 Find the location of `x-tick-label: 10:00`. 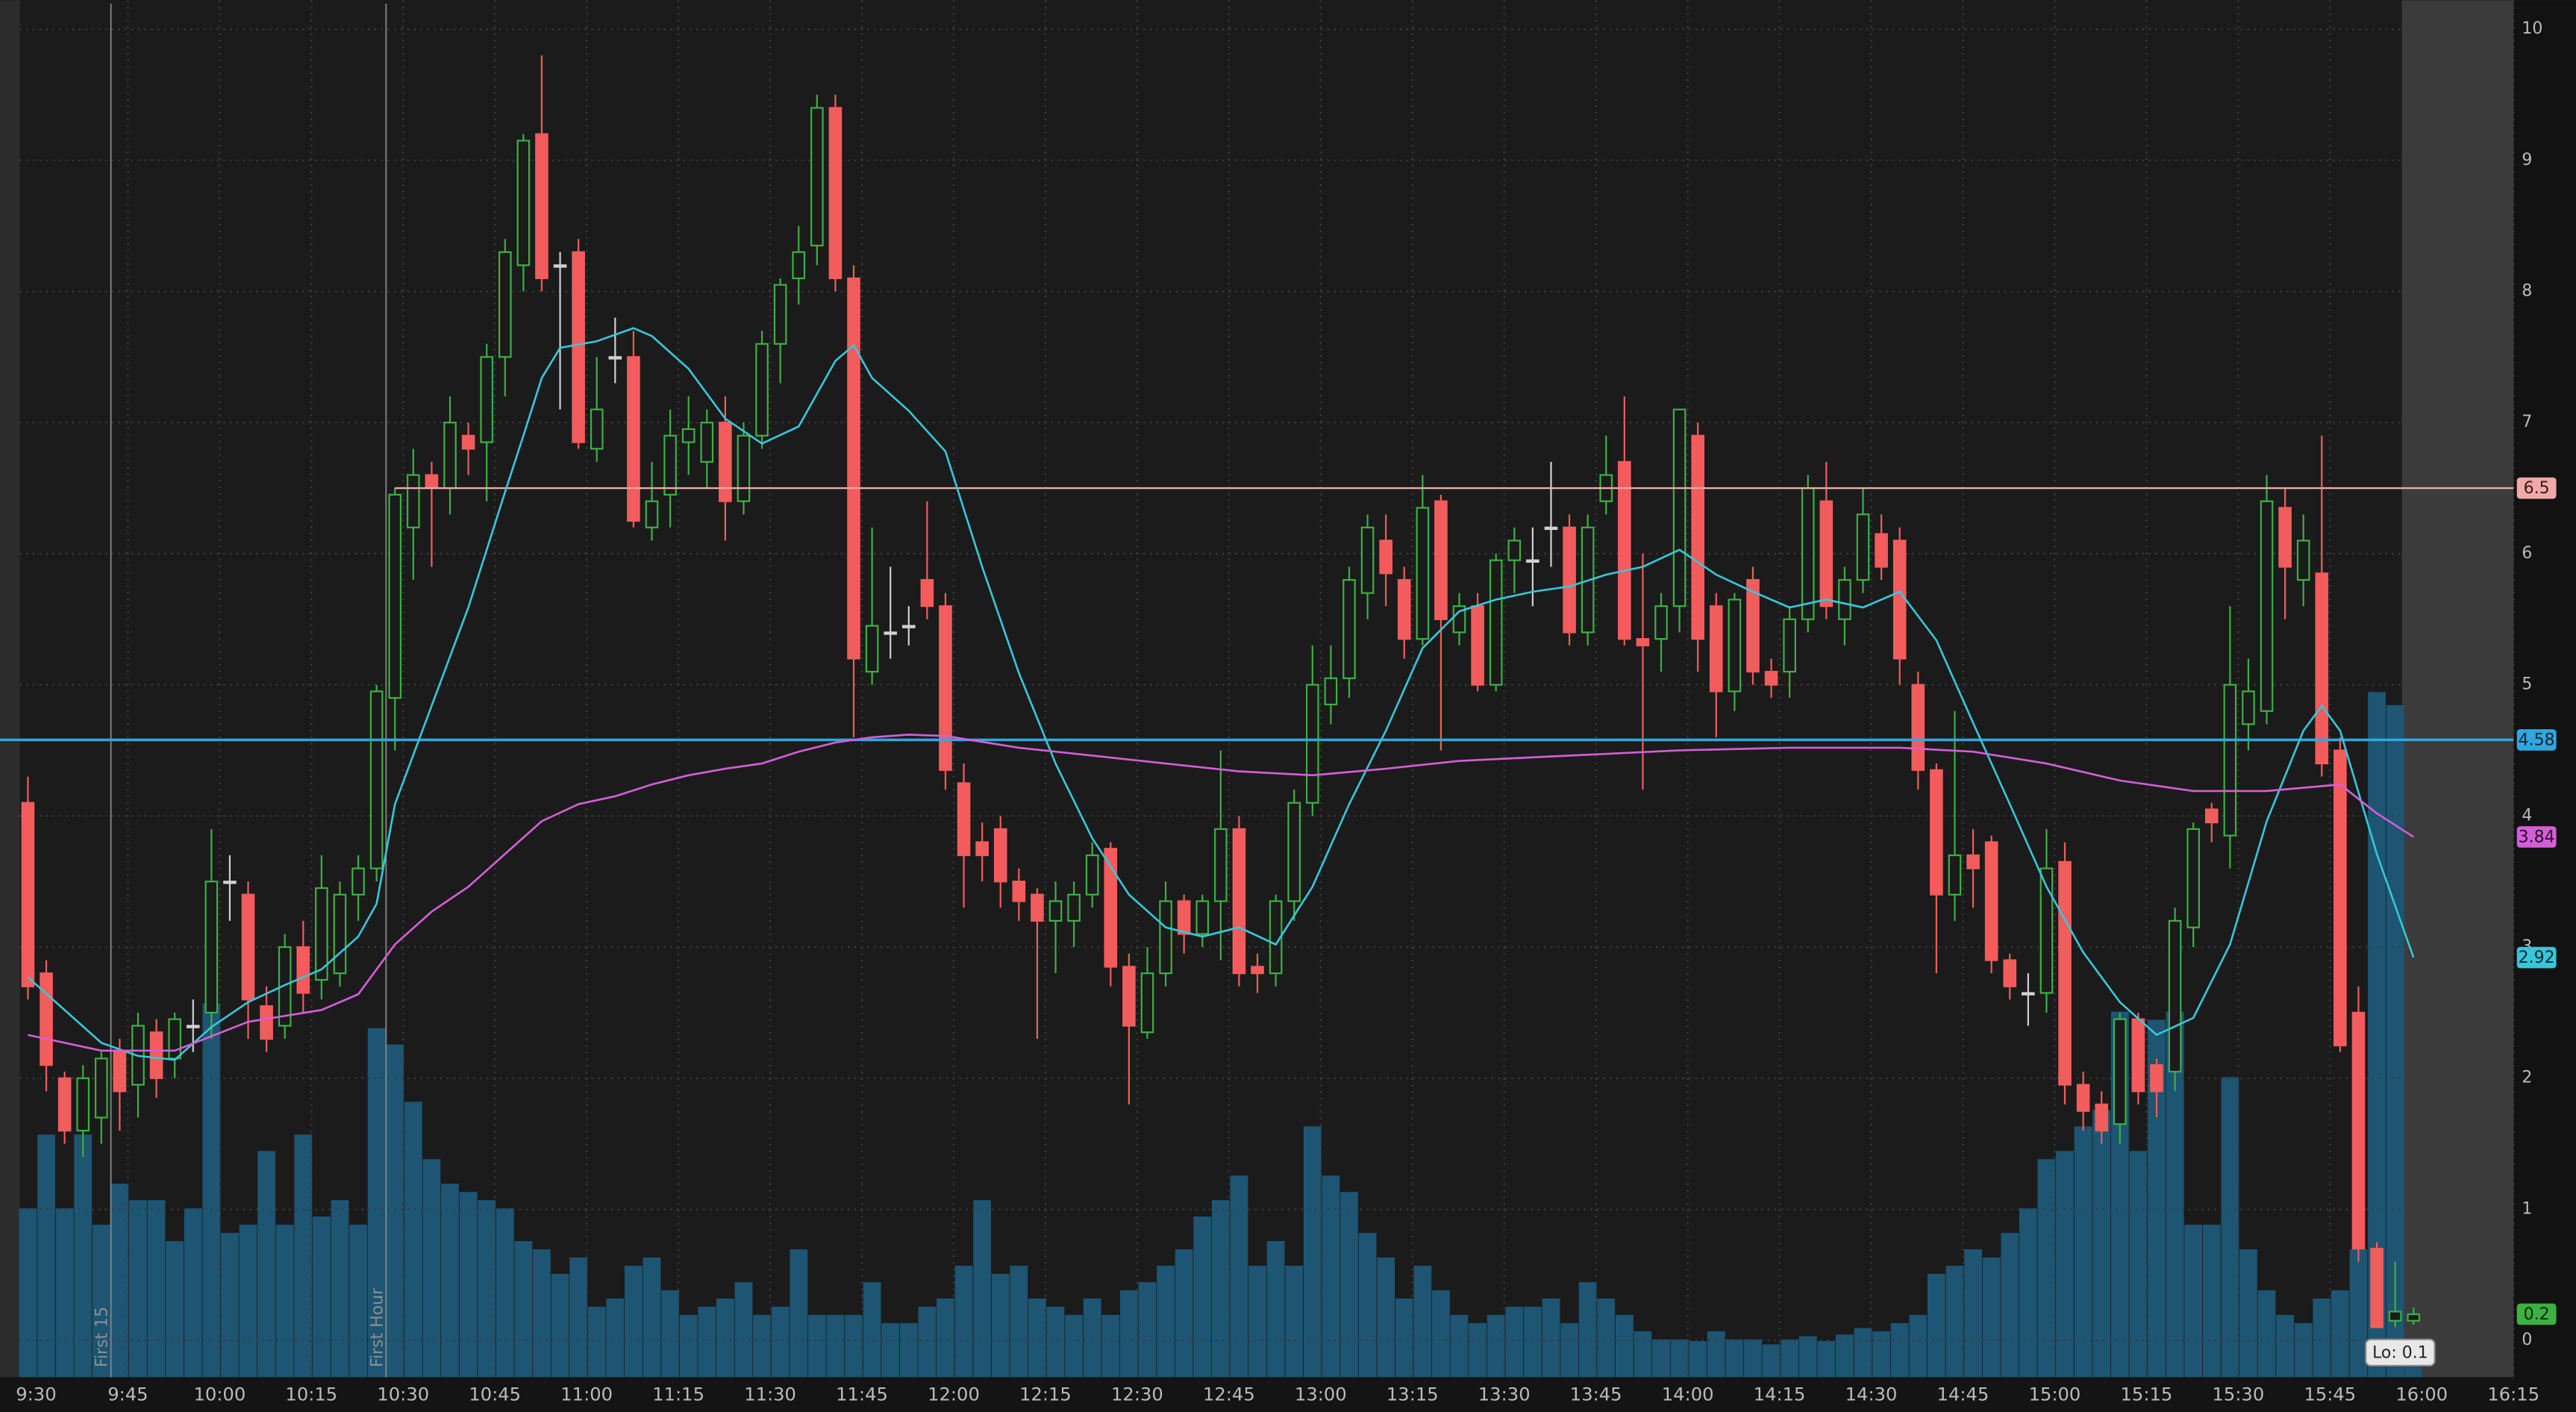

x-tick-label: 10:00 is located at coordinates (219, 1394).